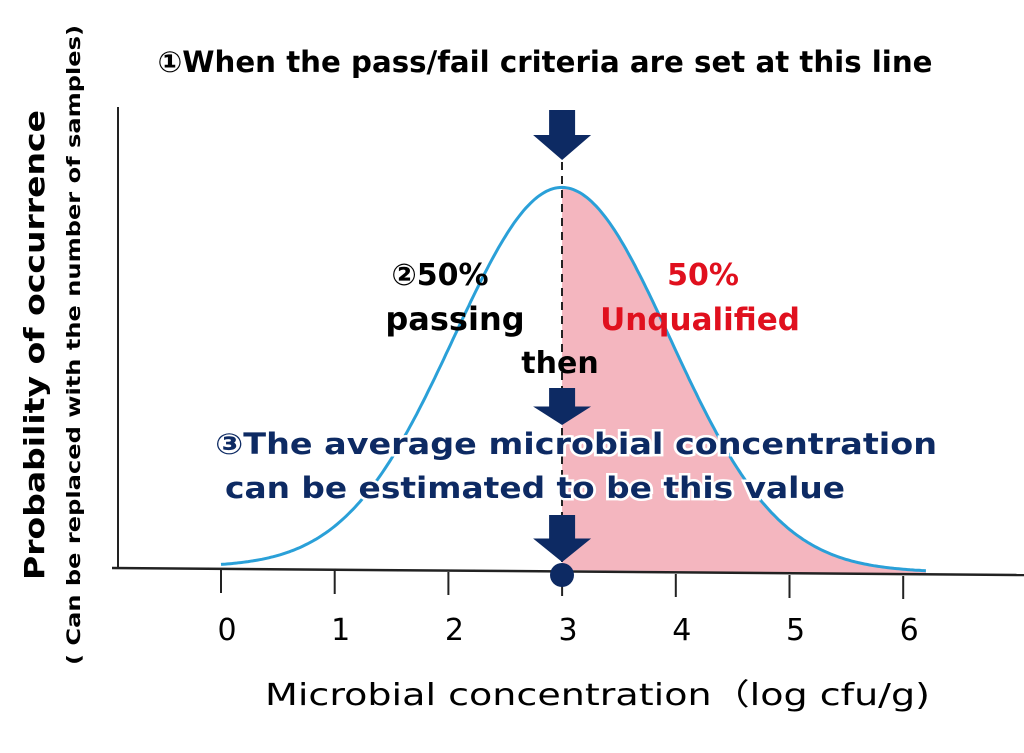 This screenshot has width=1024, height=753. Describe the element at coordinates (454, 319) in the screenshot. I see `passing-label: passing` at that location.